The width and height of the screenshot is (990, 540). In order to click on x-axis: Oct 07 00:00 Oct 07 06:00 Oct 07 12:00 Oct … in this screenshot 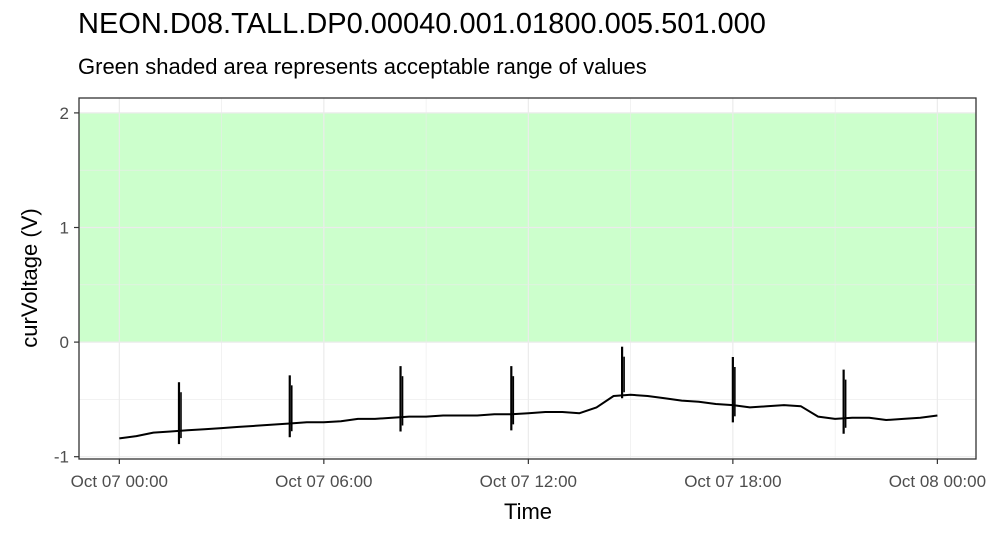, I will do `click(528, 475)`.